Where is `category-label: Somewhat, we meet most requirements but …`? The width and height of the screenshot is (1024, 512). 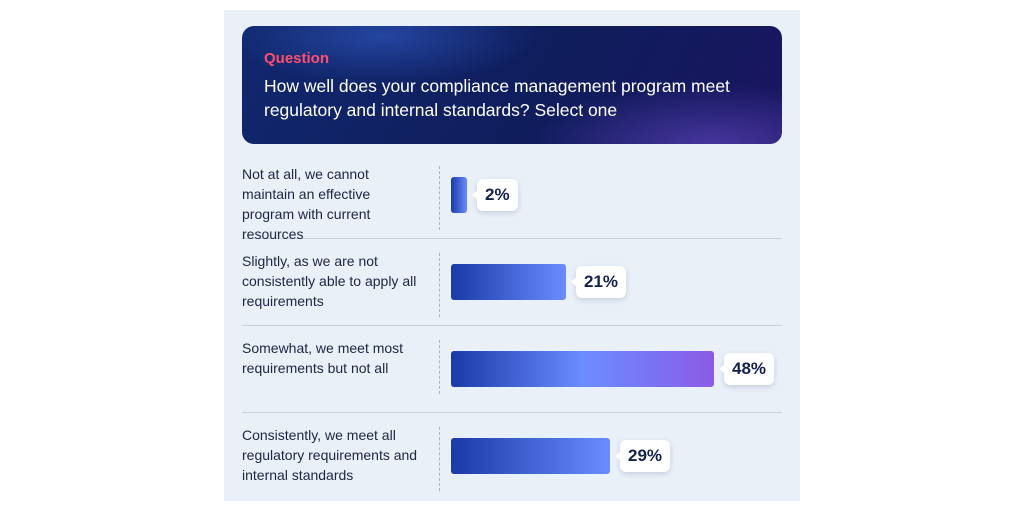
category-label: Somewhat, we meet most requirements but … is located at coordinates (323, 358).